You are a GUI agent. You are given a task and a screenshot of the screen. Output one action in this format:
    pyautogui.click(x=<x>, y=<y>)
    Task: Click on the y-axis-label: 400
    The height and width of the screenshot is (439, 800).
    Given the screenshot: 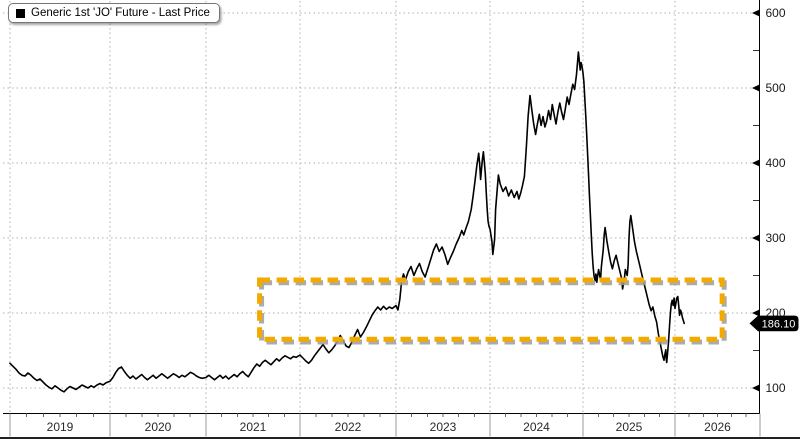 What is the action you would take?
    pyautogui.click(x=776, y=163)
    